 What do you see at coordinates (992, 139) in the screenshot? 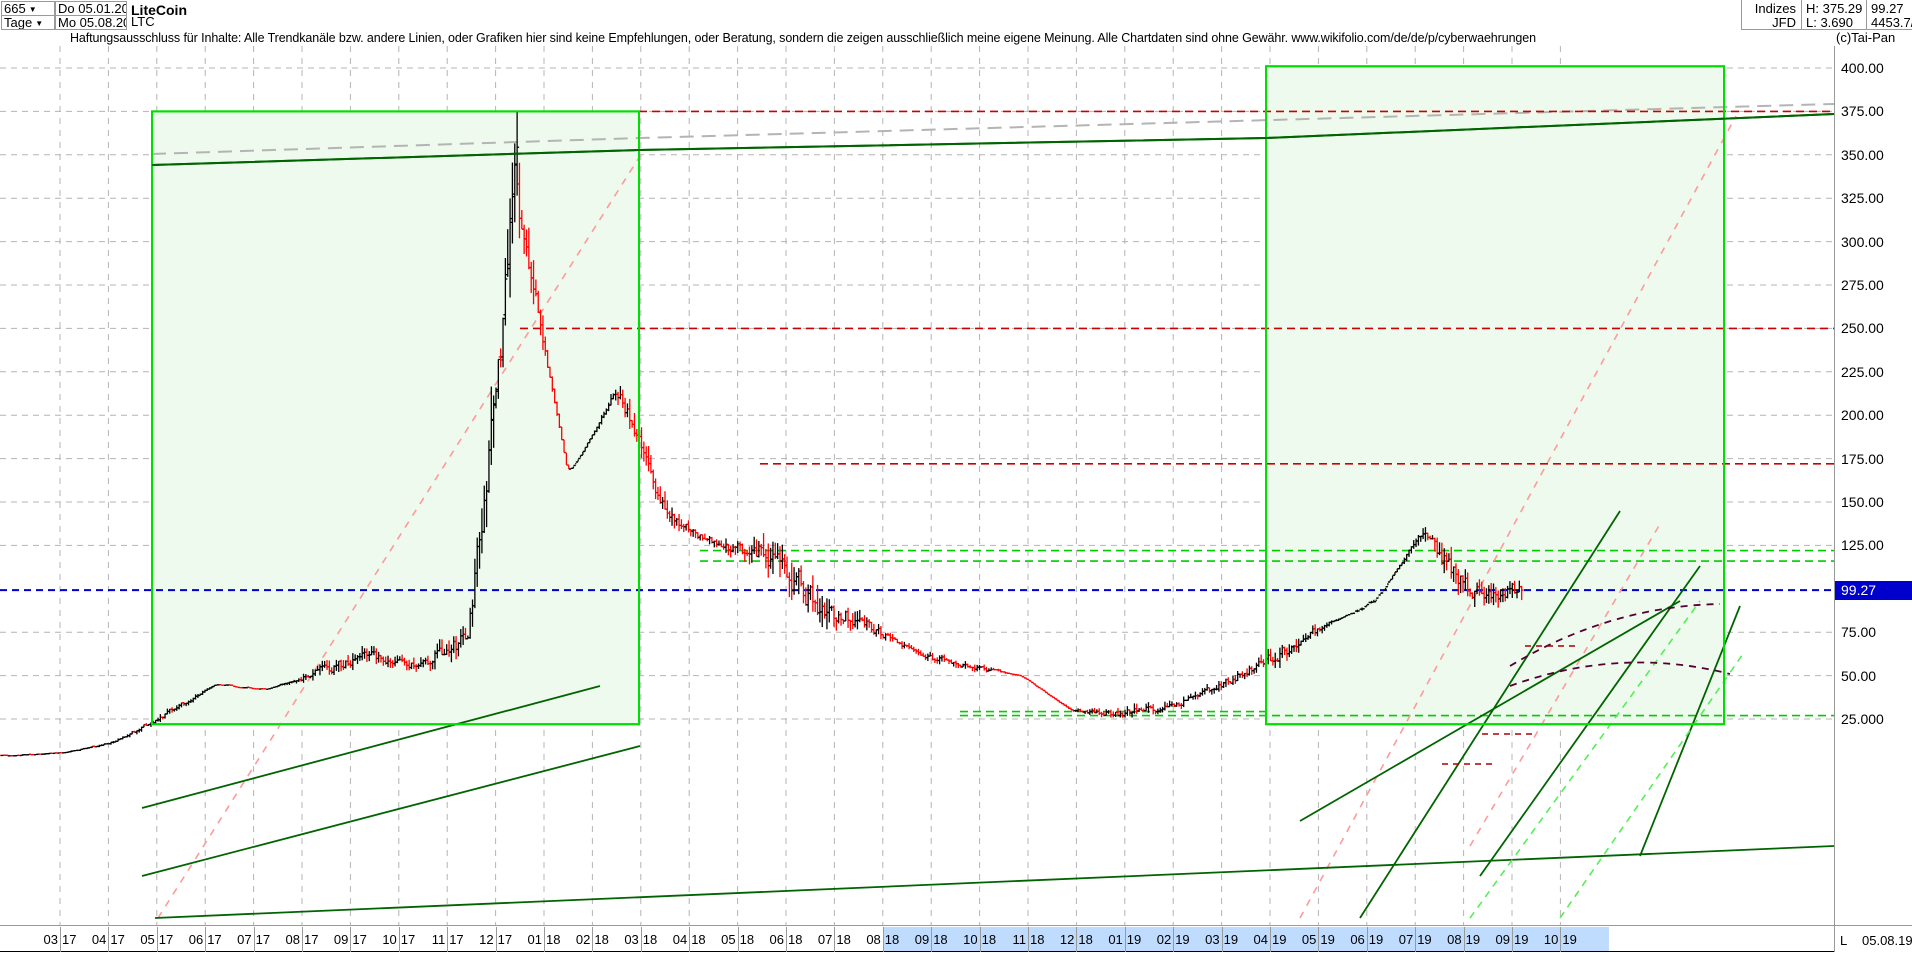
I see `upper-trend-boundary-top` at bounding box center [992, 139].